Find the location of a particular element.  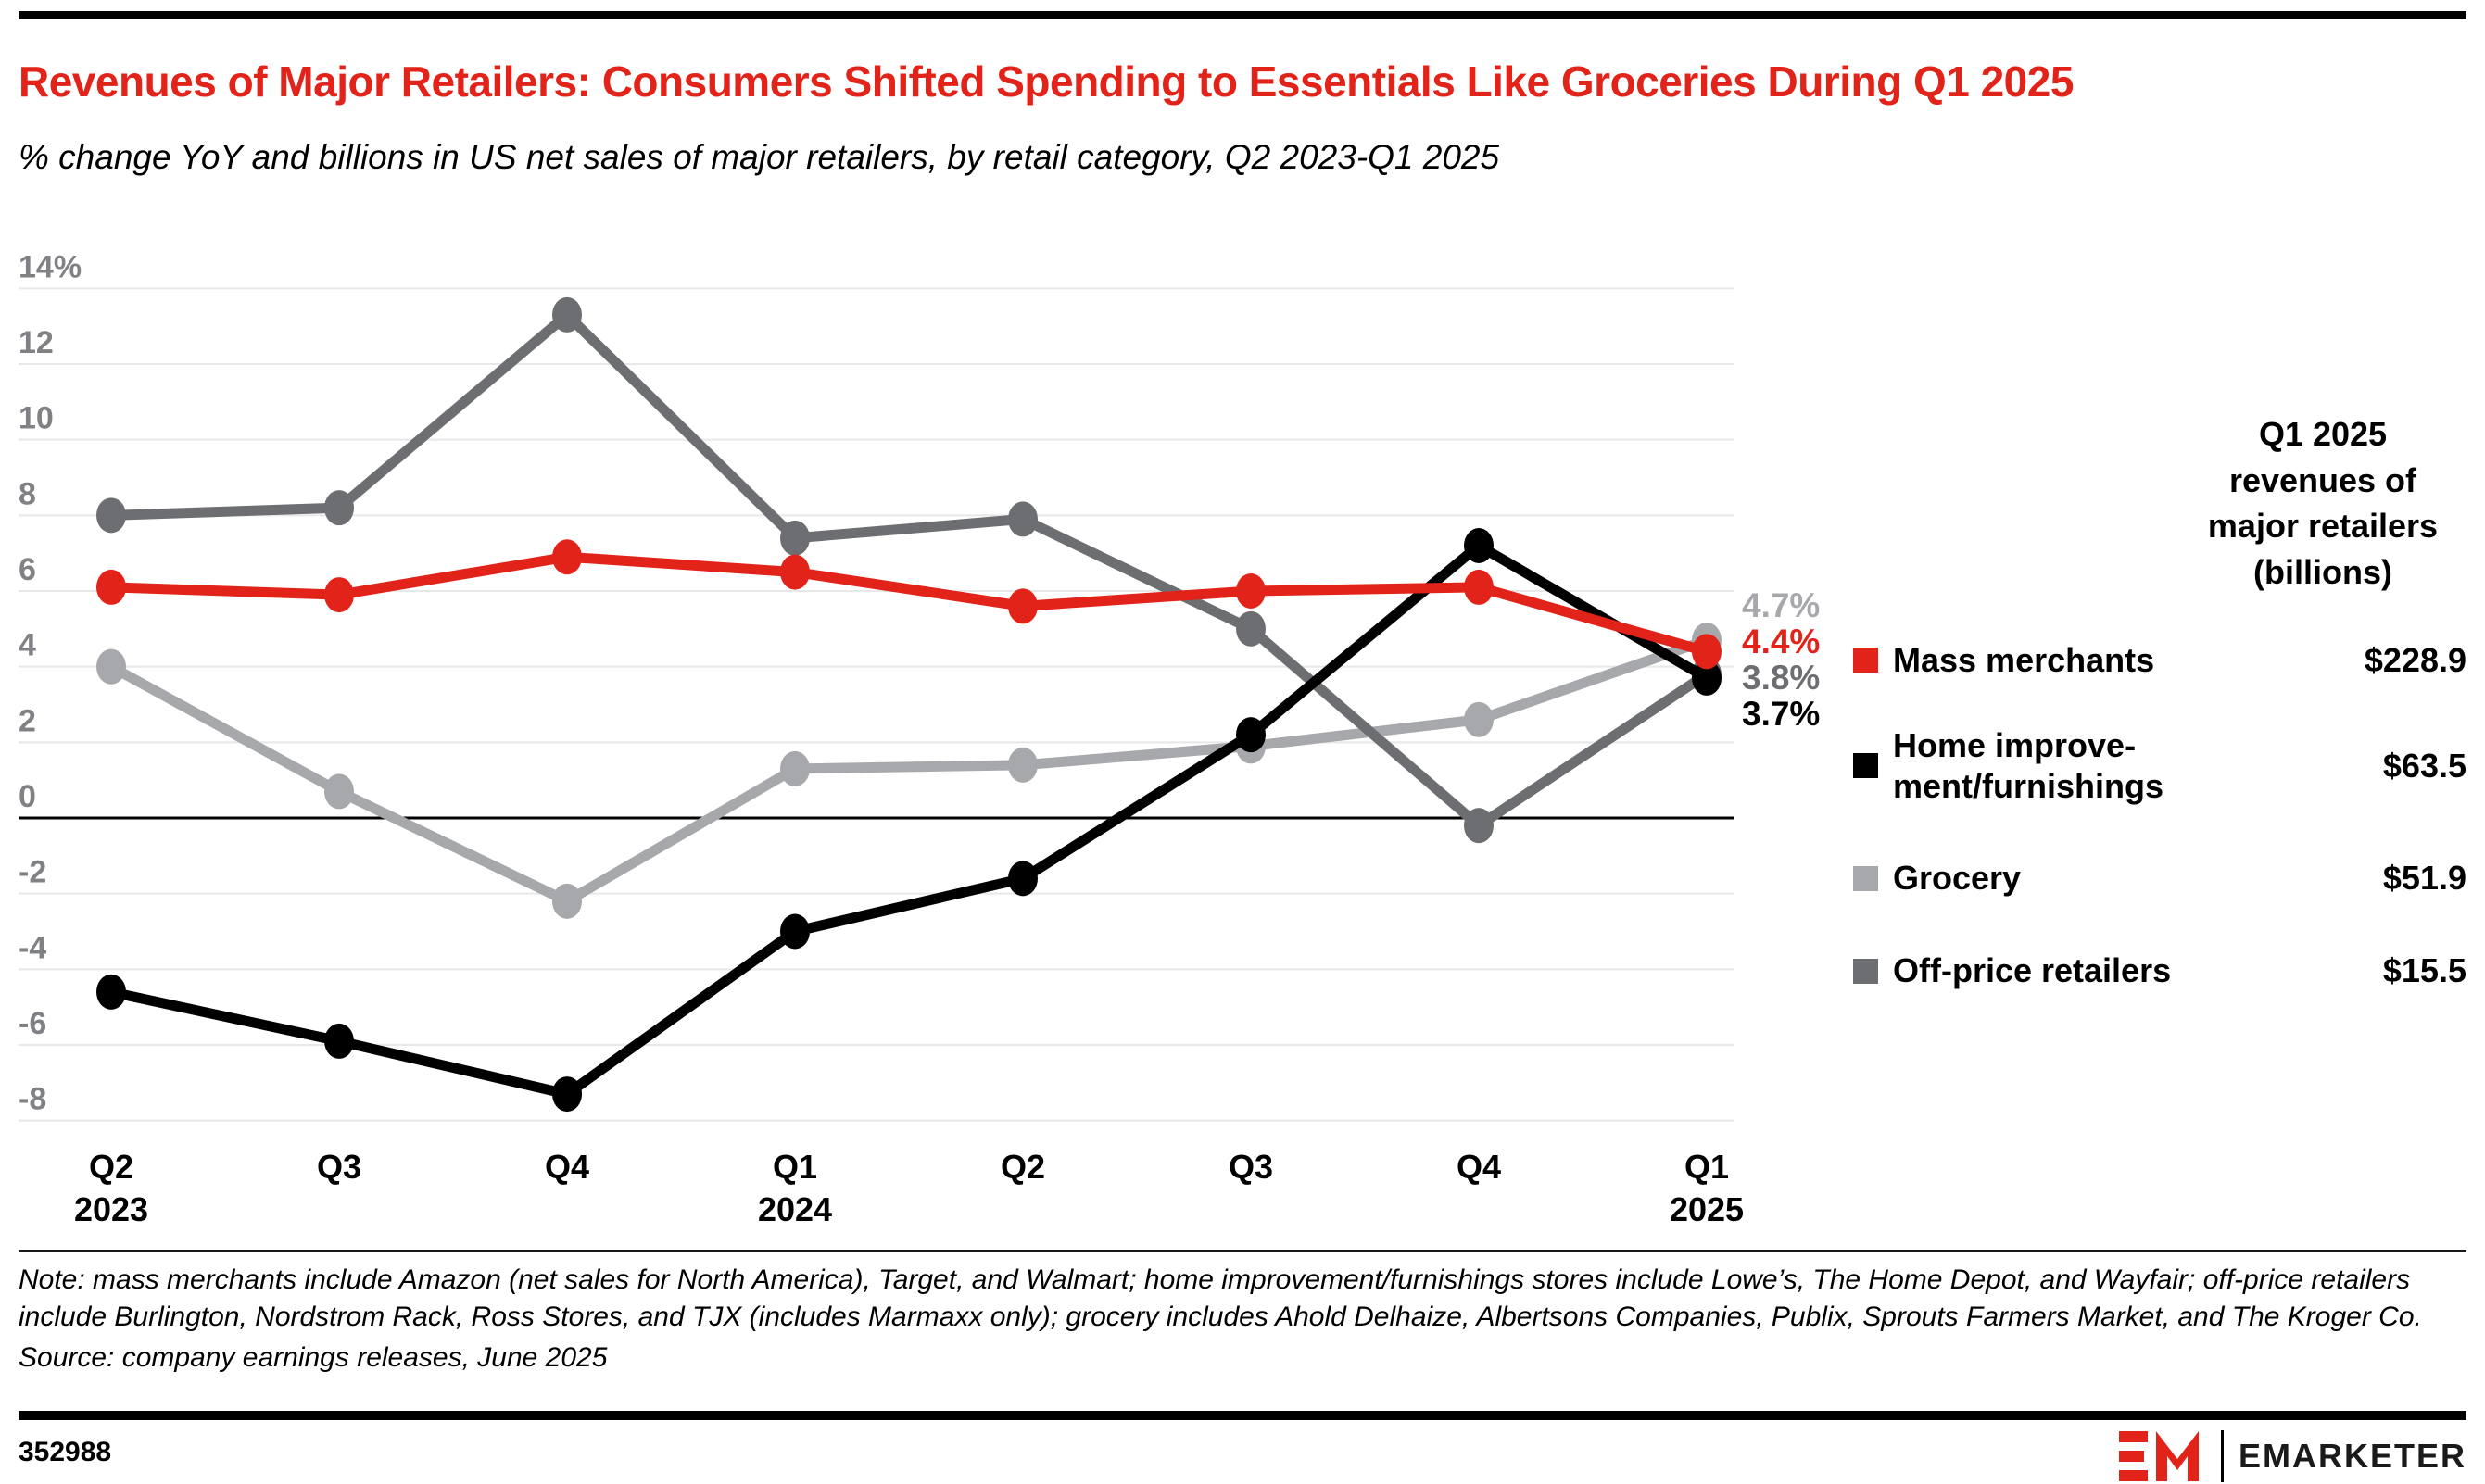

y-axis-label: 6 is located at coordinates (27, 569).